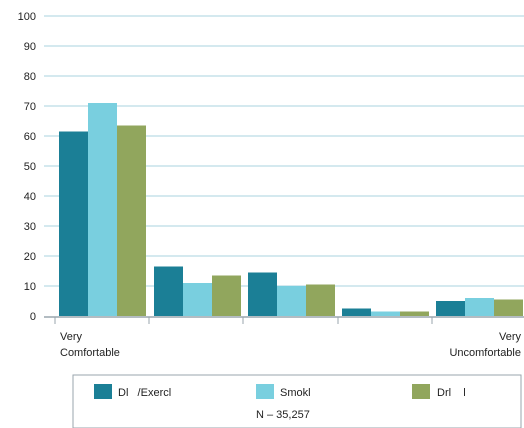 The height and width of the screenshot is (428, 524). I want to click on y-tick-labels: 0 10 20 30 40 50 60 70 80 90 100, so click(27, 167).